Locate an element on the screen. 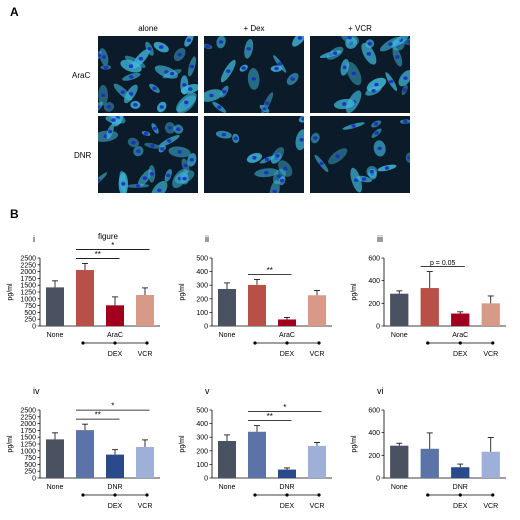  y-tick-label: 1250 is located at coordinates (28, 445).